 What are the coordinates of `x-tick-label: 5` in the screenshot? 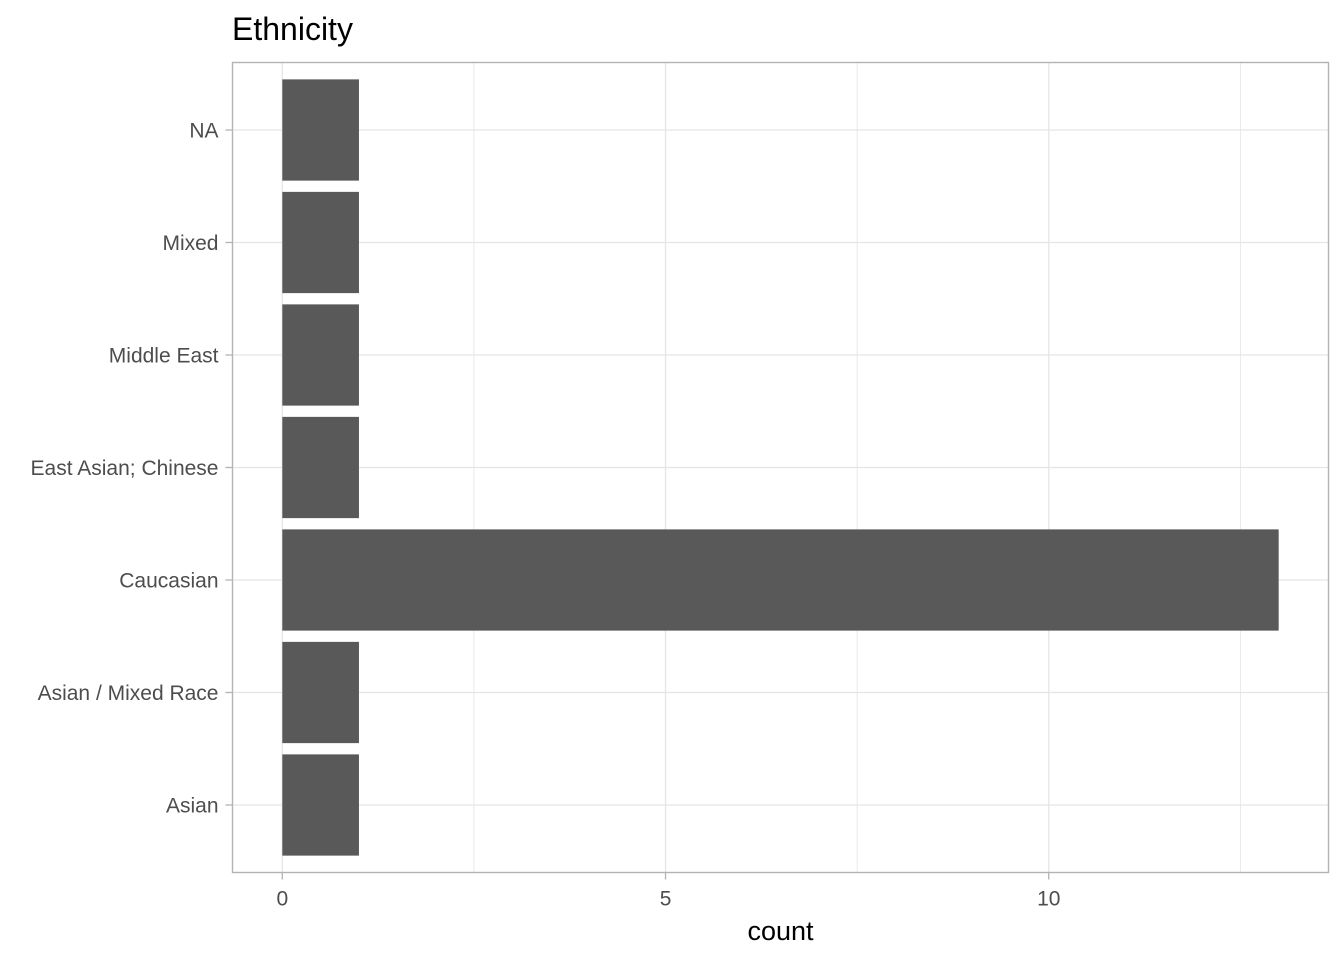 It's located at (666, 899).